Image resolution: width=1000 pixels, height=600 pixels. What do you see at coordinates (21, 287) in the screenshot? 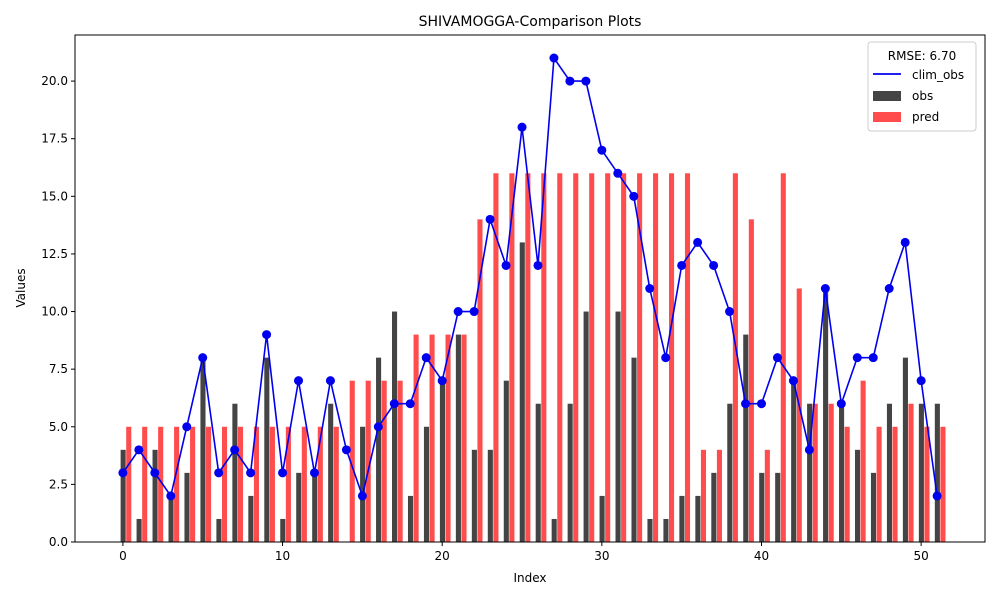
I see `y-axis-label: Values` at bounding box center [21, 287].